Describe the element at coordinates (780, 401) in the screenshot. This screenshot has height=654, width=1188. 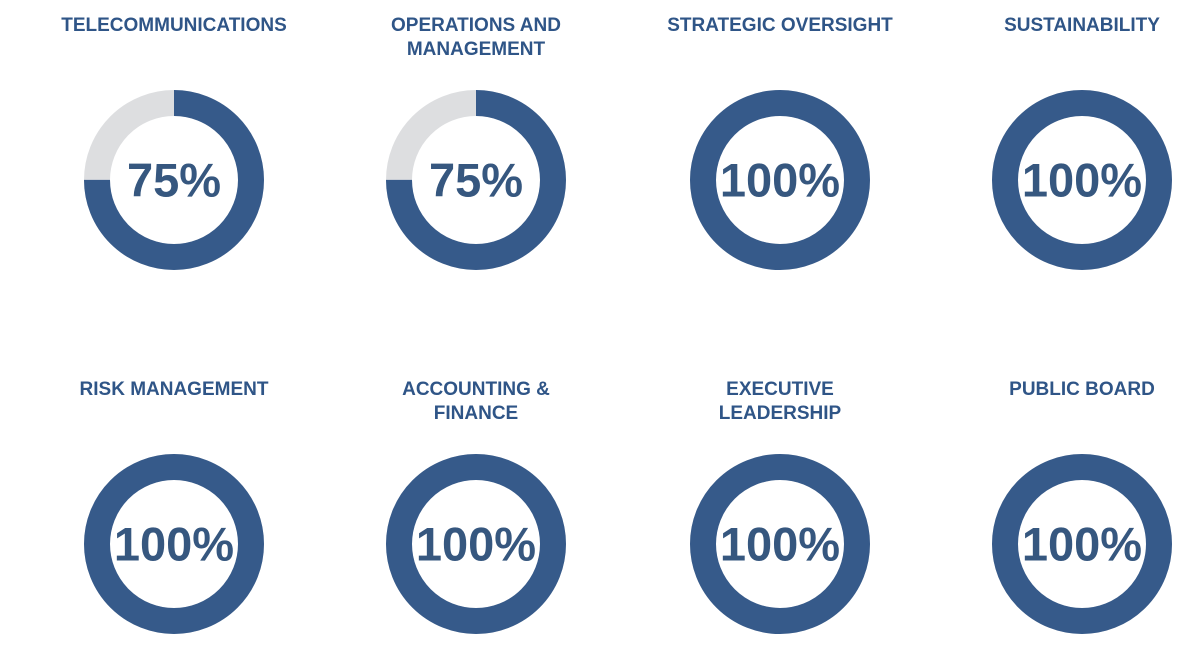
I see `chart-label: EXECUTIVE LEADERSHIP` at that location.